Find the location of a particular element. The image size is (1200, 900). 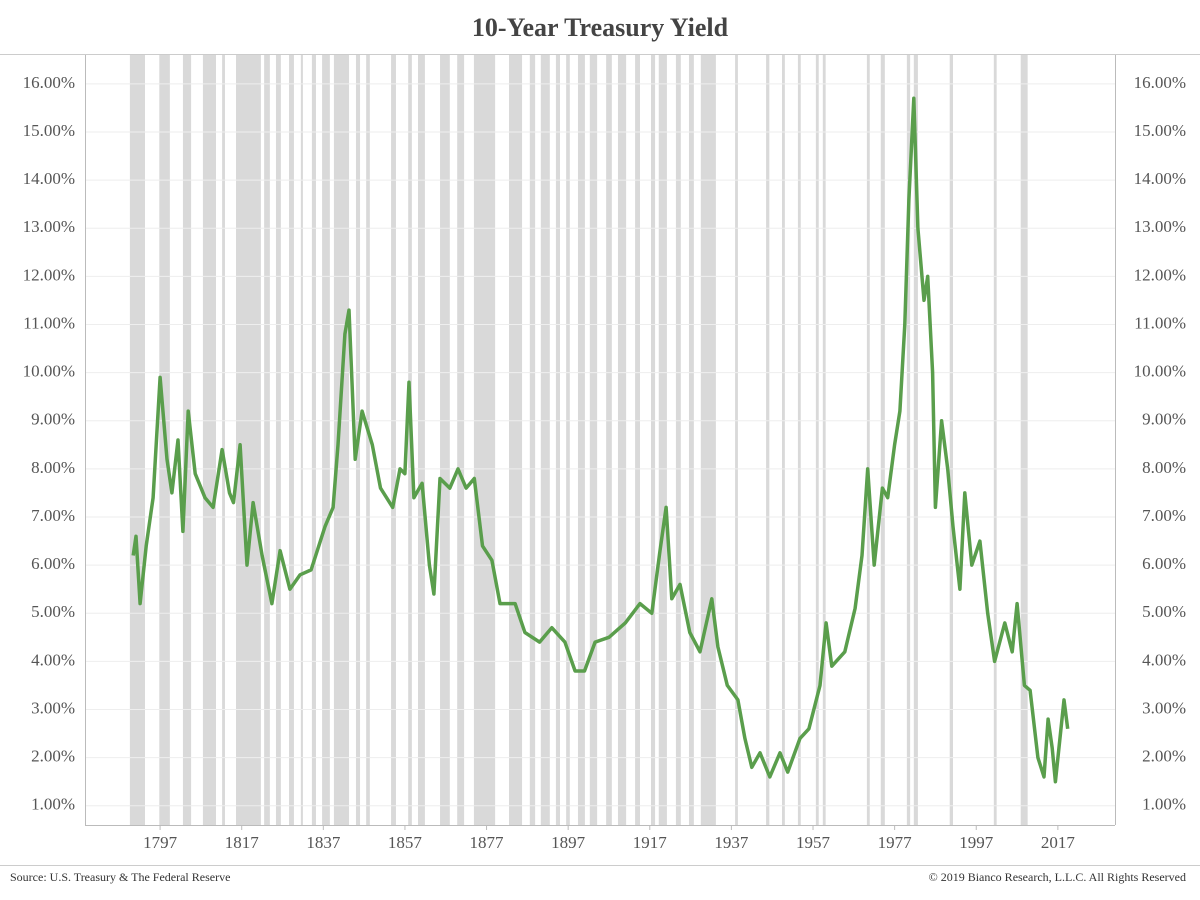

x-tick-label: 1917 is located at coordinates (650, 842).